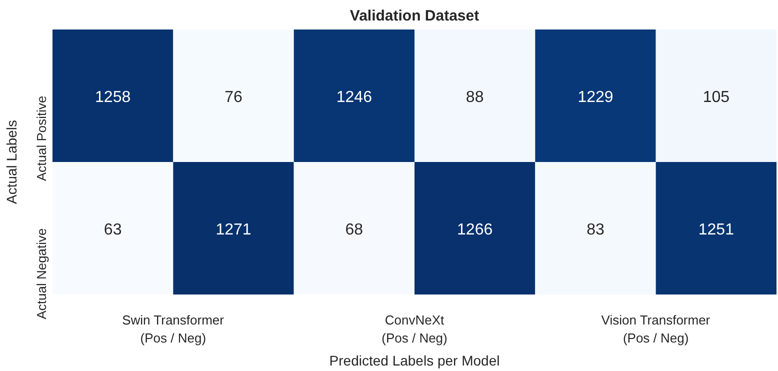  I want to click on data-label: 68, so click(354, 229).